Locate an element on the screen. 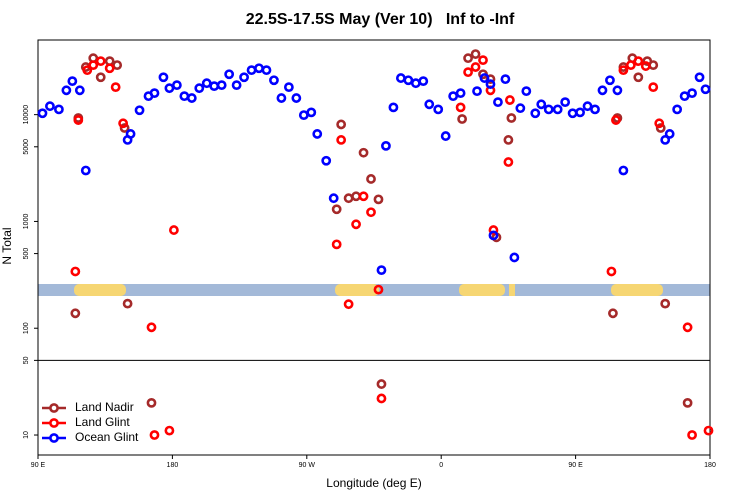  y-tick-label: 10000 is located at coordinates (26, 115).